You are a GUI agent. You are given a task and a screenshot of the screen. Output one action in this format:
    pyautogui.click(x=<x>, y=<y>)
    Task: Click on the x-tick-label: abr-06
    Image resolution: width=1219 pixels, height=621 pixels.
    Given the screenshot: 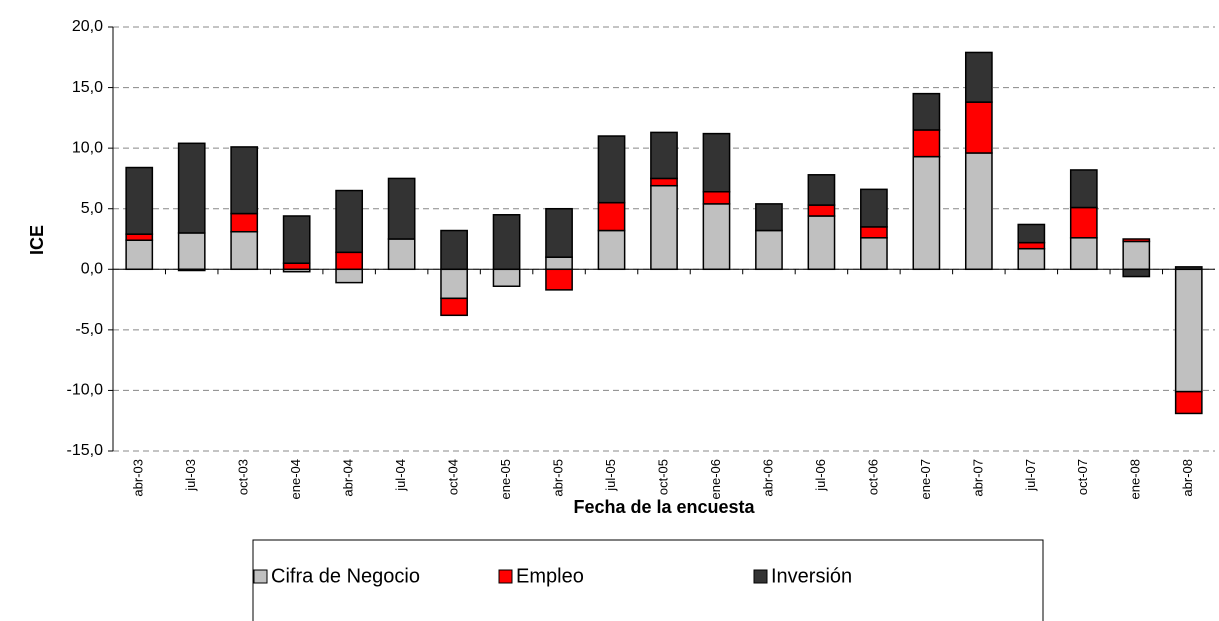 What is the action you would take?
    pyautogui.click(x=767, y=478)
    